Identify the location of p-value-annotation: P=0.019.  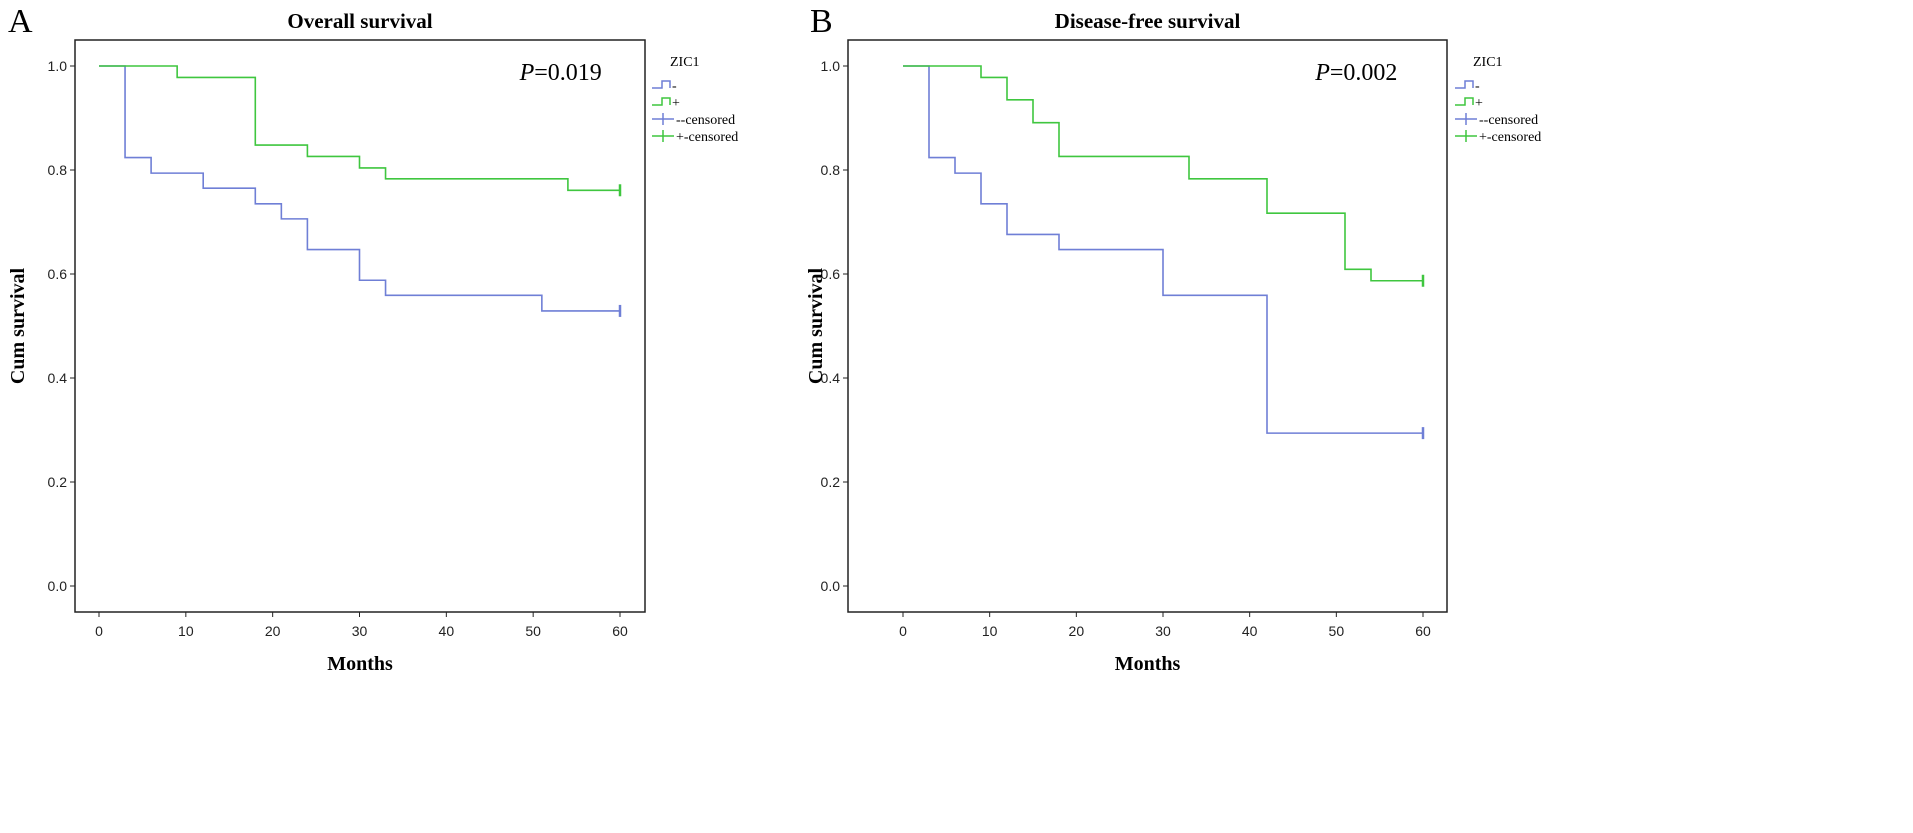
(560, 73).